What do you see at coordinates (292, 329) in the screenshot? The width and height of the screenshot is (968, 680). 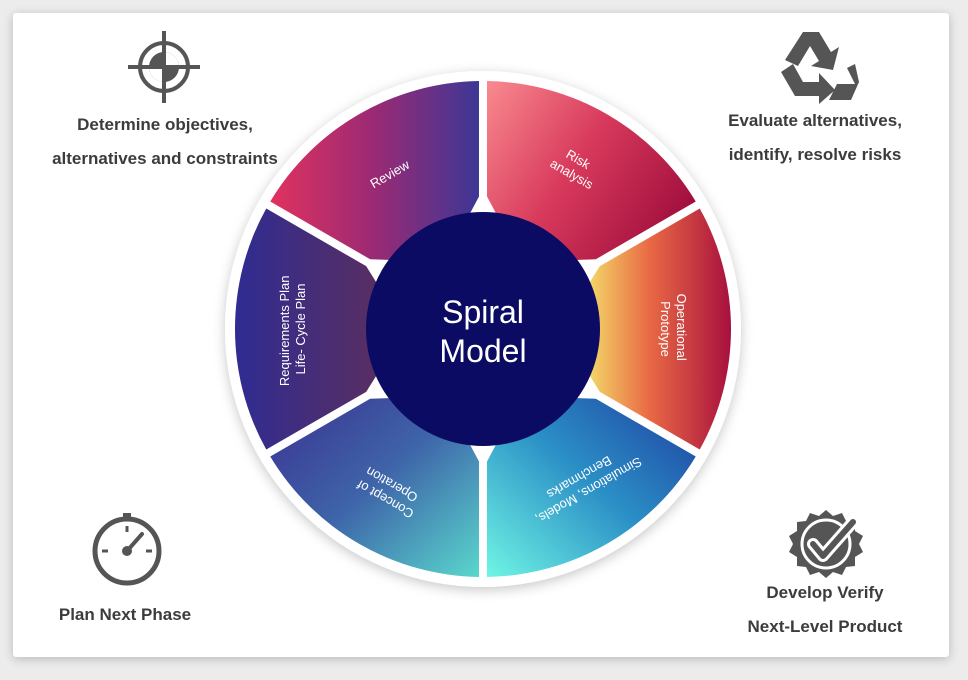 I see `requirements-plan-label: Requirements Plan Life- Cycle Plan` at bounding box center [292, 329].